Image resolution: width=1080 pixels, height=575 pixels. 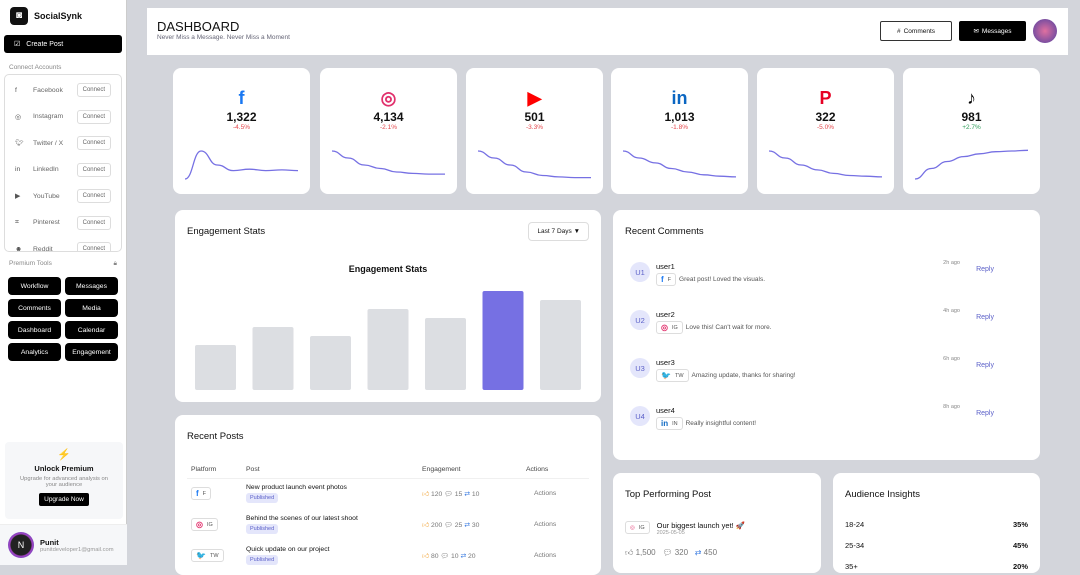 What do you see at coordinates (198, 26) in the screenshot?
I see `page-title: DASHBOARD` at bounding box center [198, 26].